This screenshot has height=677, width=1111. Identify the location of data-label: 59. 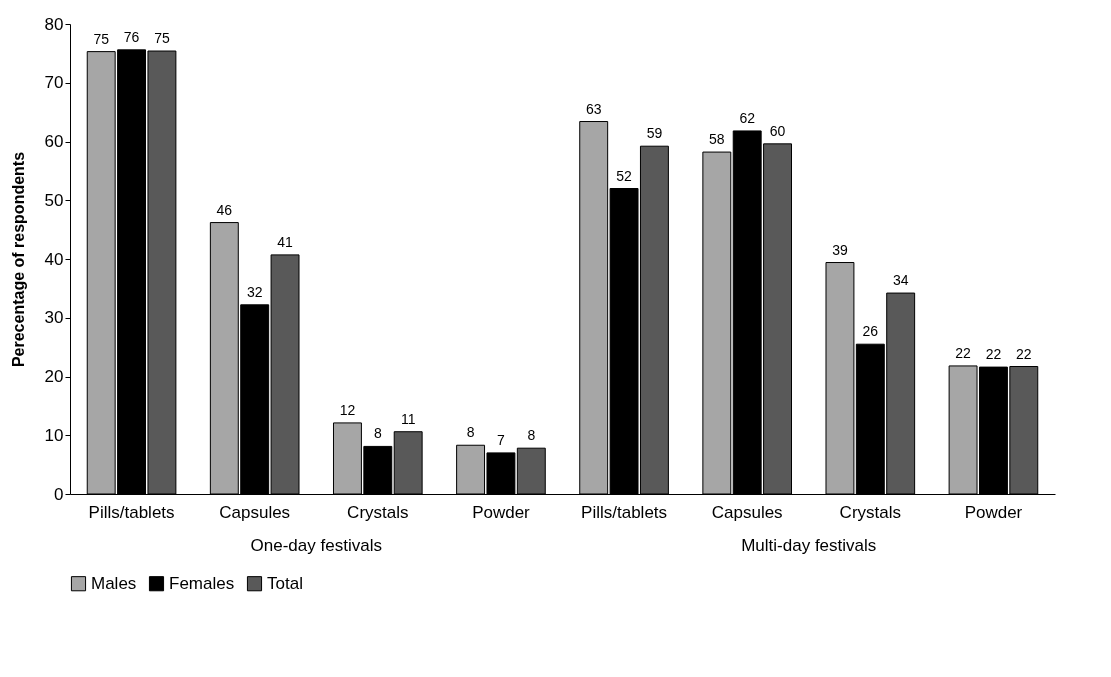
(654, 133).